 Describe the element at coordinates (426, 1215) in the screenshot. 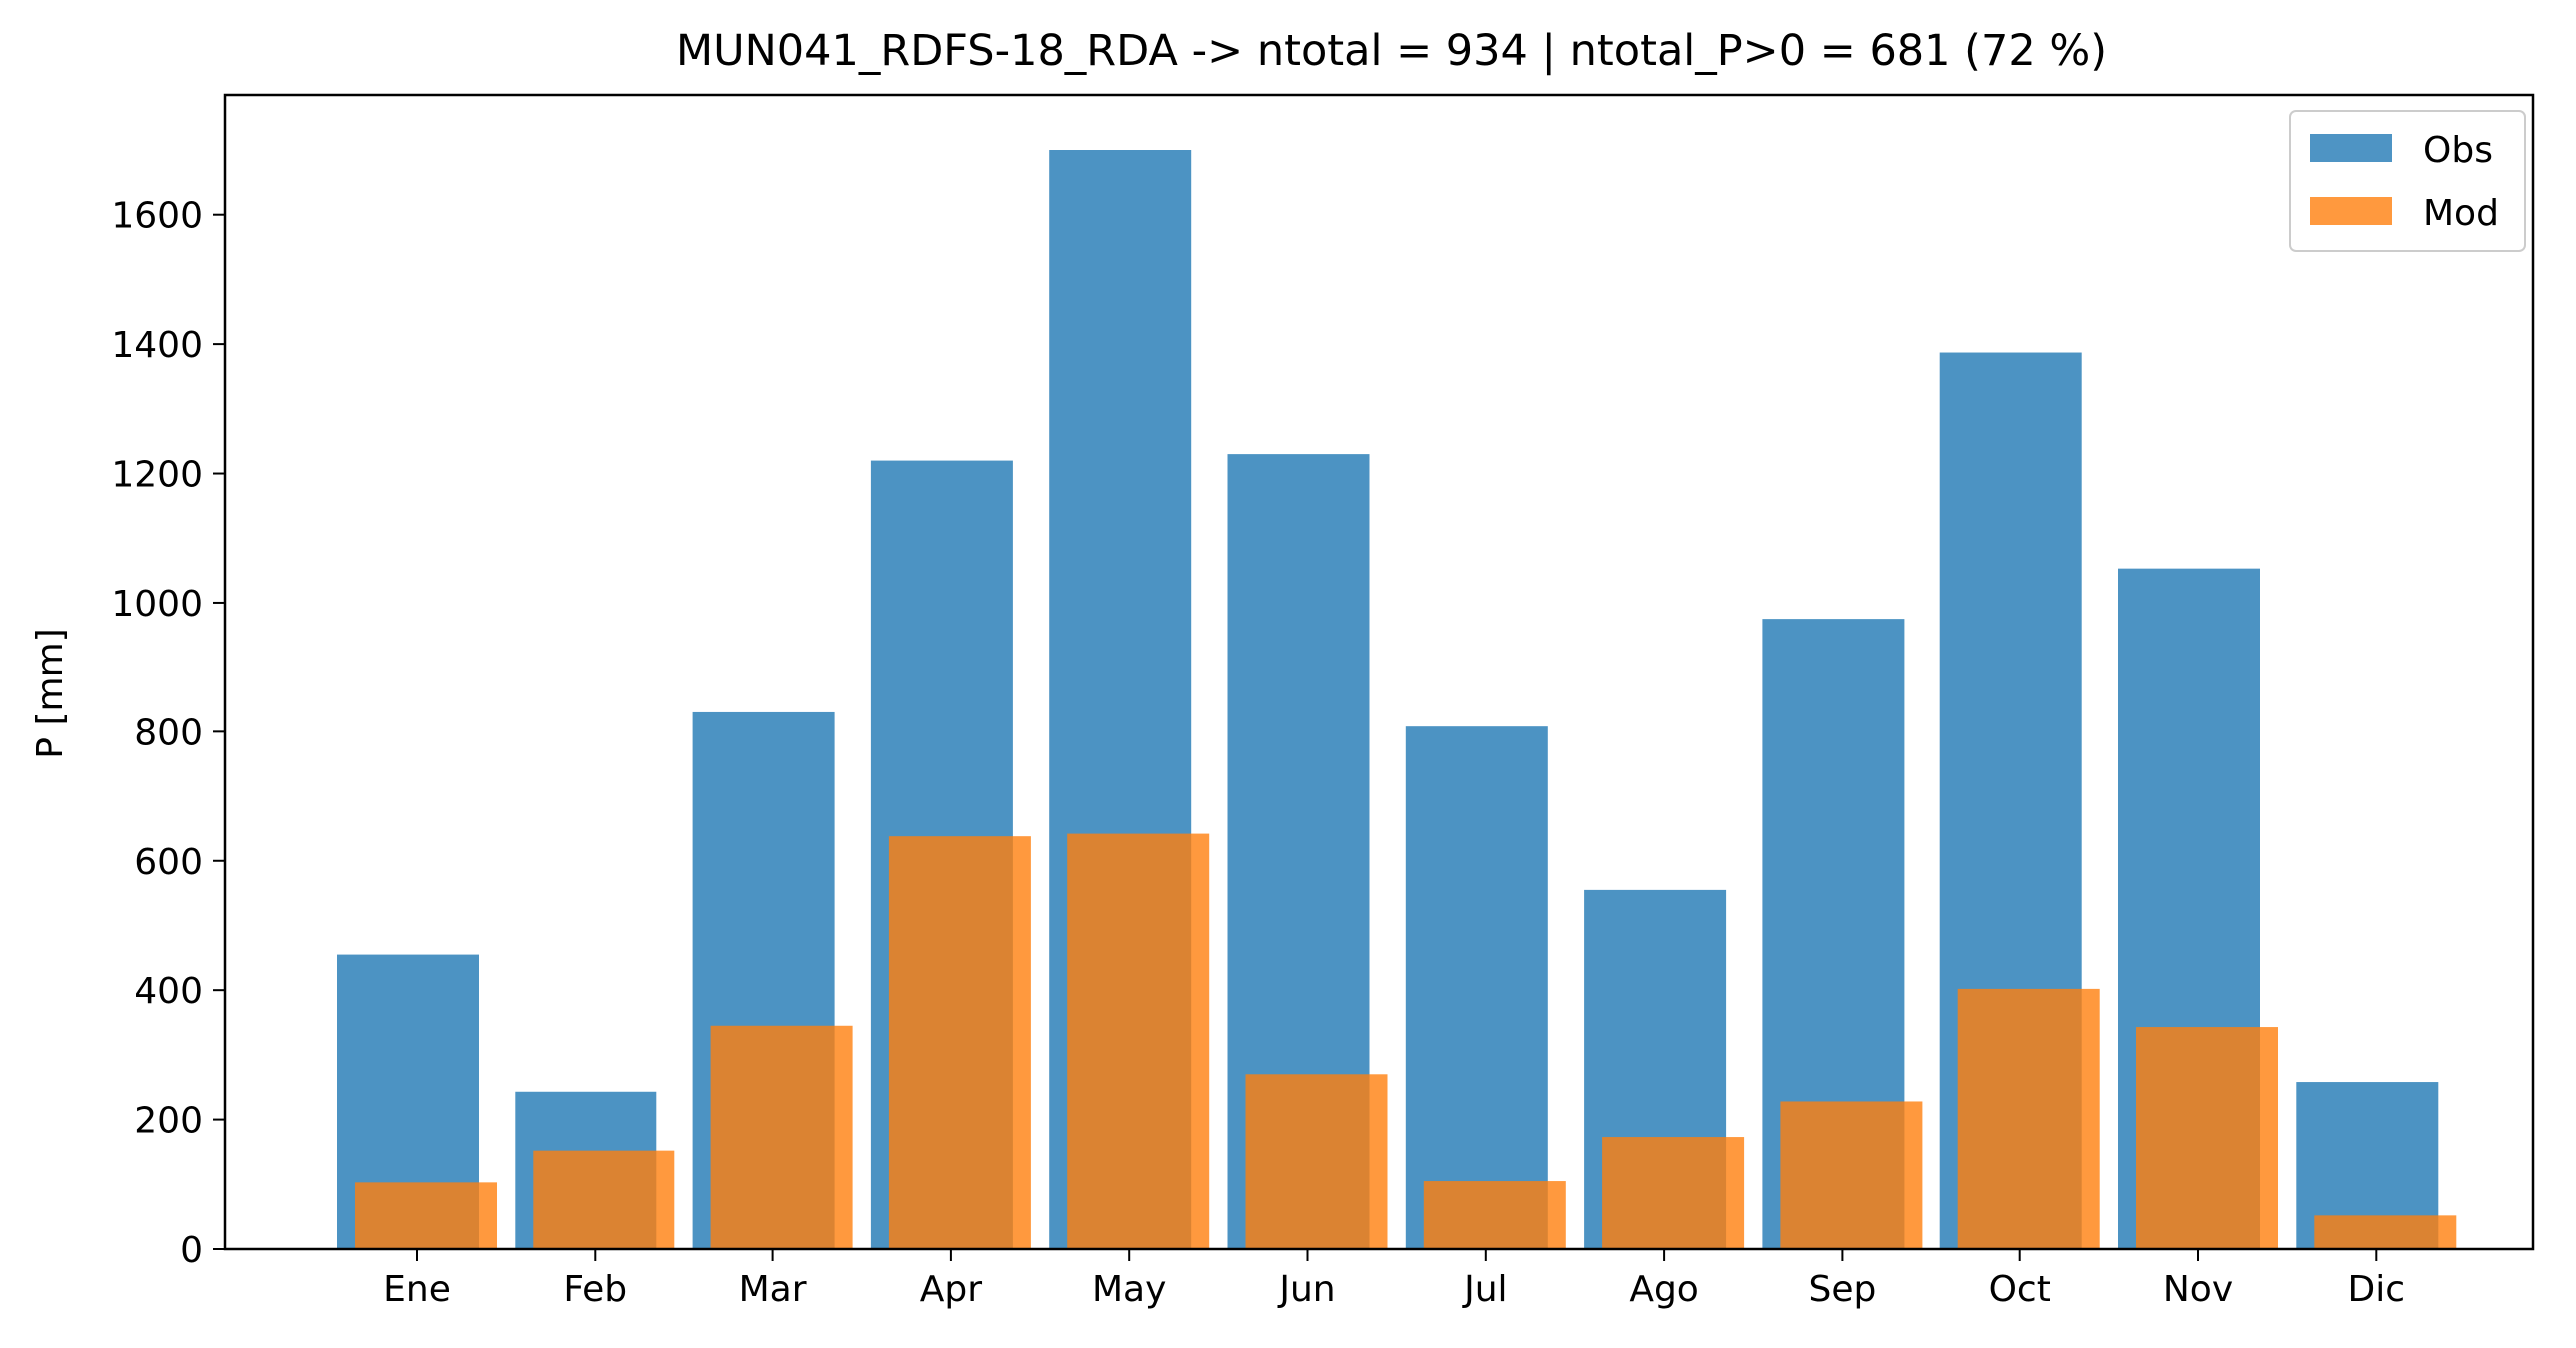

I see `bar-mod-ene` at that location.